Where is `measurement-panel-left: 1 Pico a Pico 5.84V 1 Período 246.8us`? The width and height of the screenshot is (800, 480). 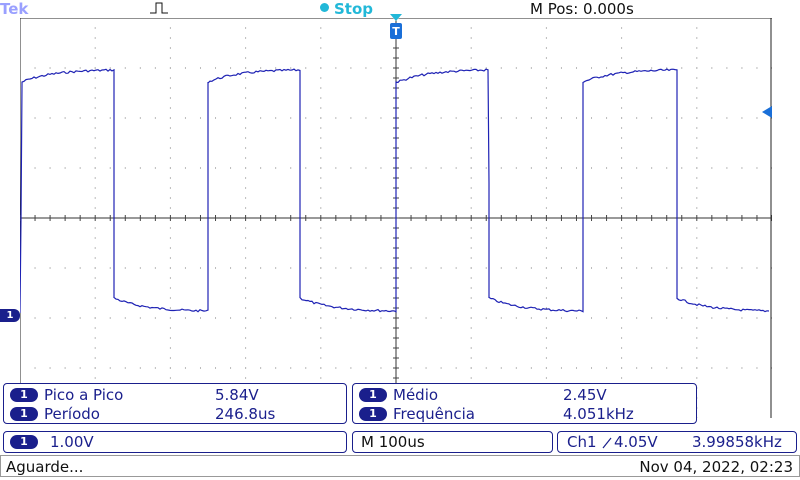
measurement-panel-left: 1 Pico a Pico 5.84V 1 Período 246.8us is located at coordinates (175, 403).